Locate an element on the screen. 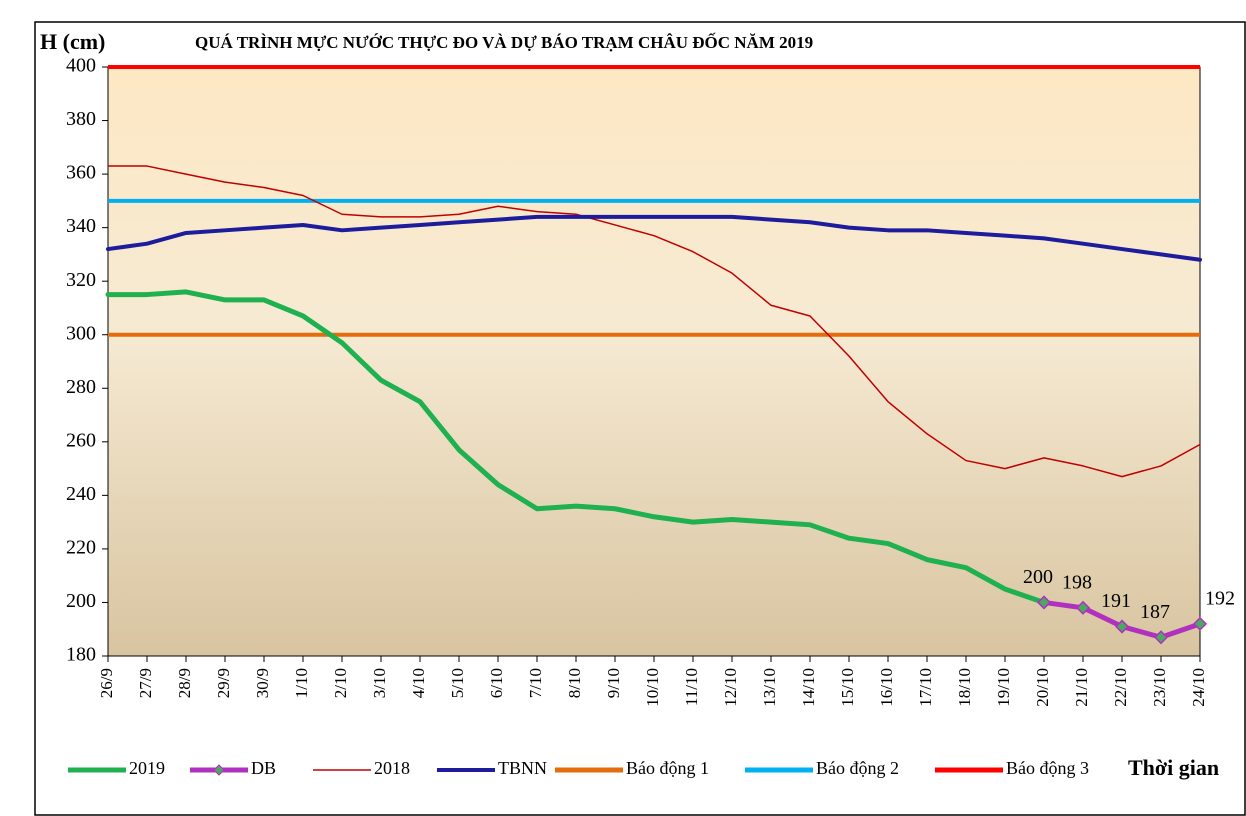  x-tick-label: 7/10 is located at coordinates (535, 683).